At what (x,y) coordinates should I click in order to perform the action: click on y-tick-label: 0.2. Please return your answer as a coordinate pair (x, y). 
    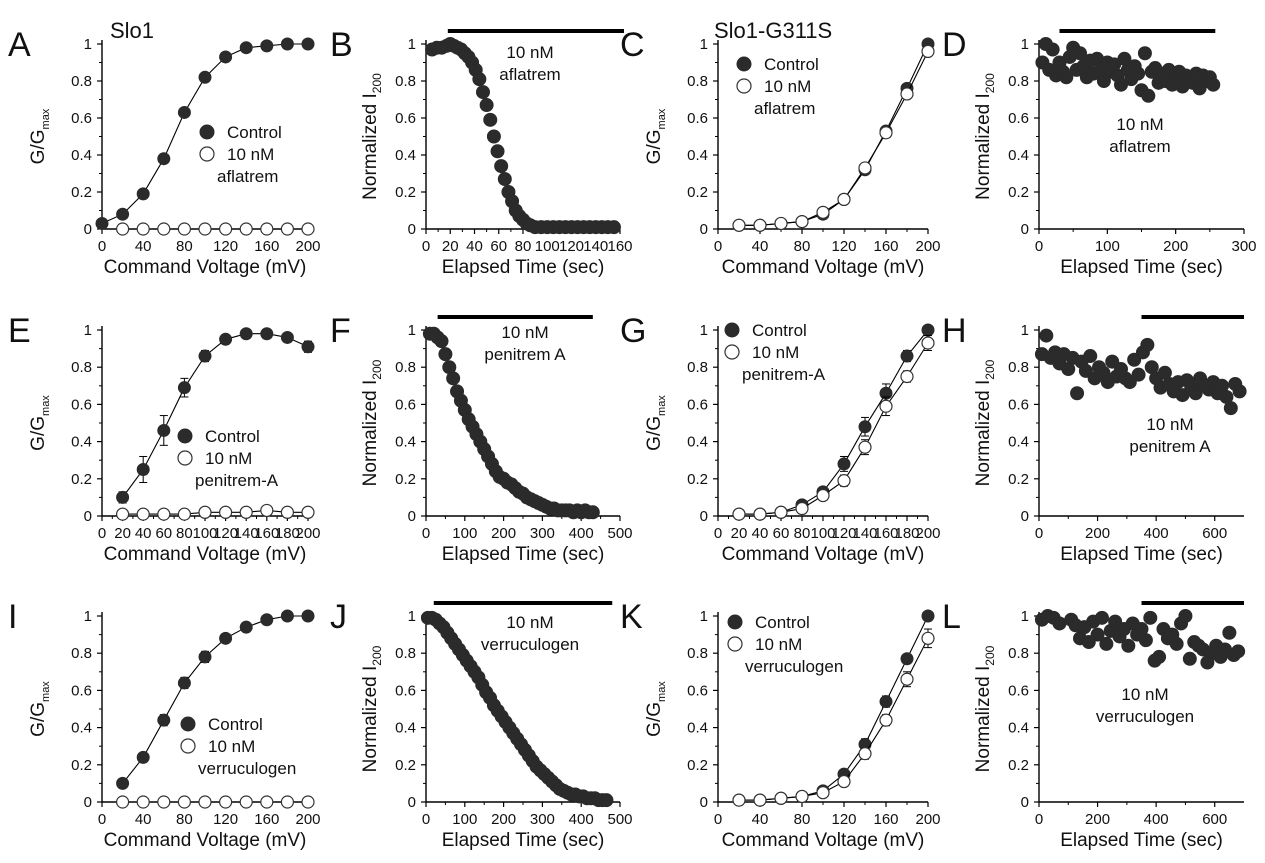
    Looking at the image, I should click on (697, 192).